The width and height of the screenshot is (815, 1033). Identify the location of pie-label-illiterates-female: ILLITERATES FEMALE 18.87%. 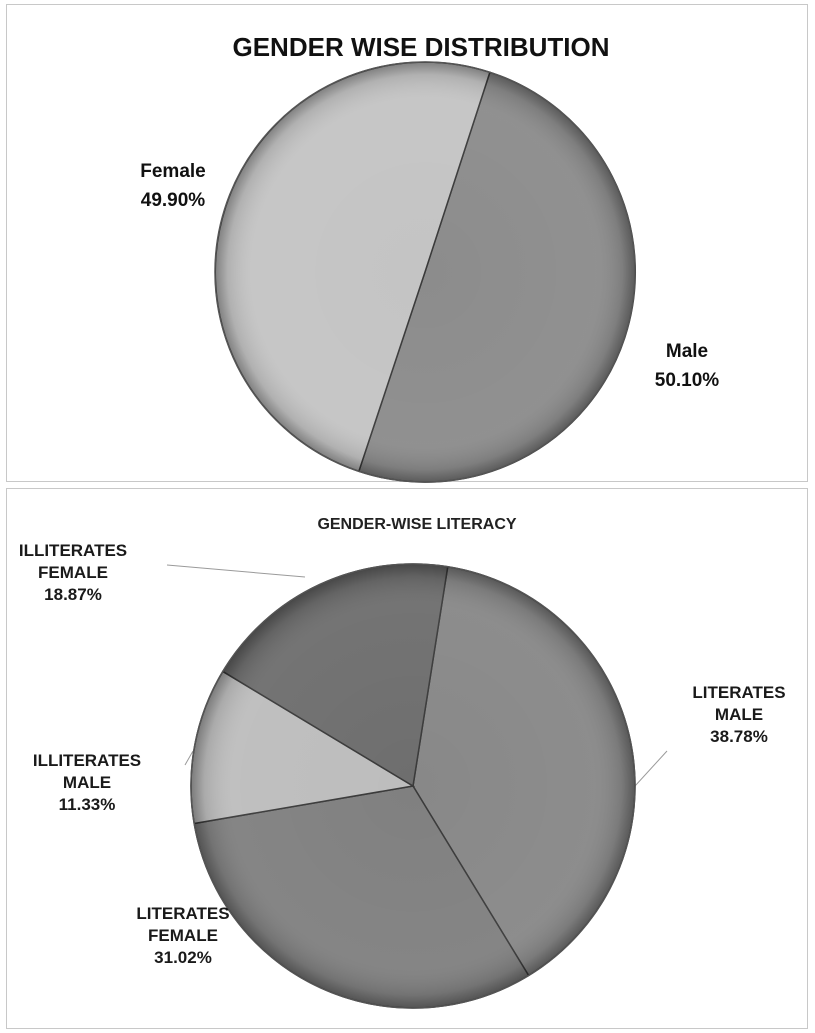
(73, 572).